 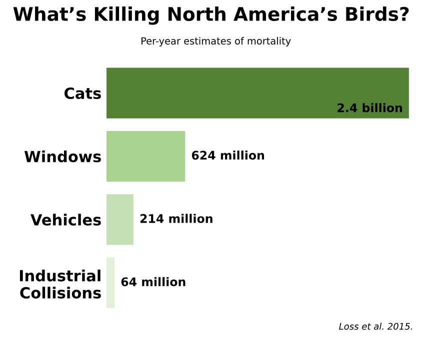 I want to click on y-tick-label: Industrial Collisions, so click(x=60, y=284).